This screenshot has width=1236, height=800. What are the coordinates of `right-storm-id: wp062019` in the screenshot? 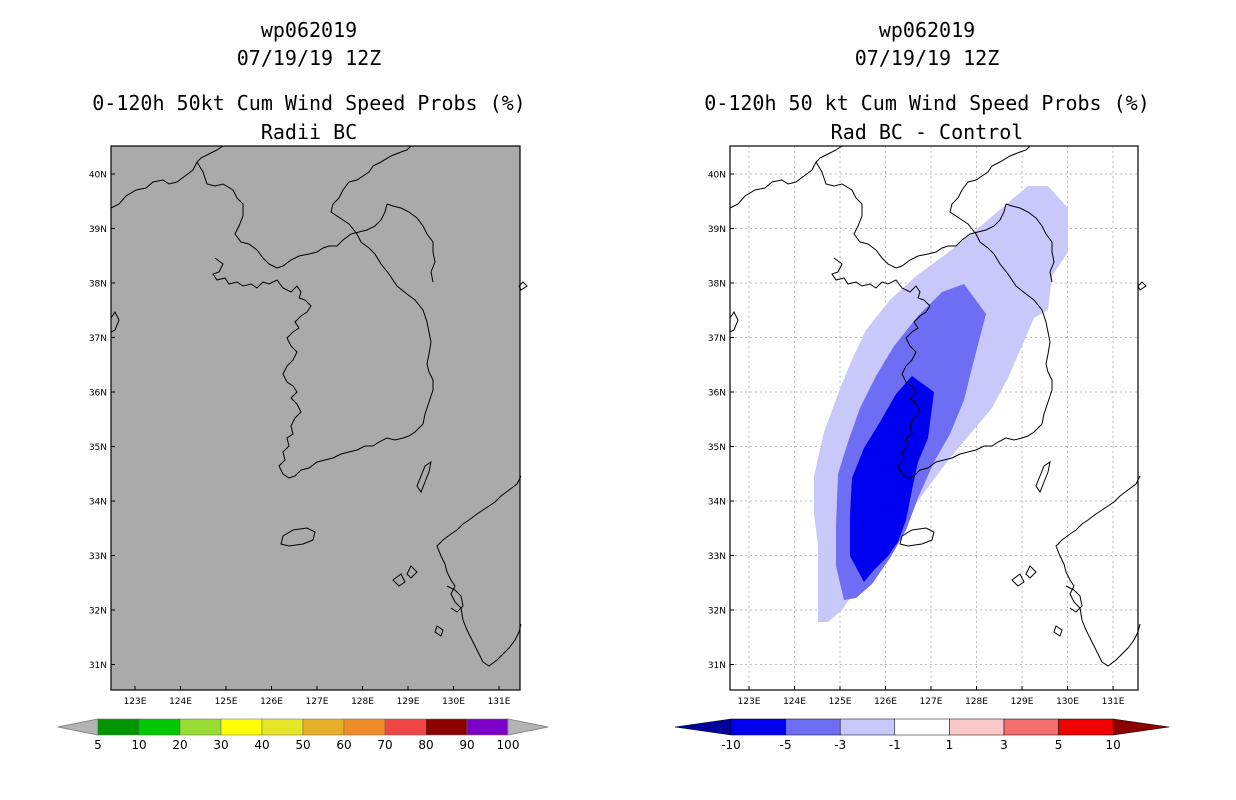 It's located at (927, 30).